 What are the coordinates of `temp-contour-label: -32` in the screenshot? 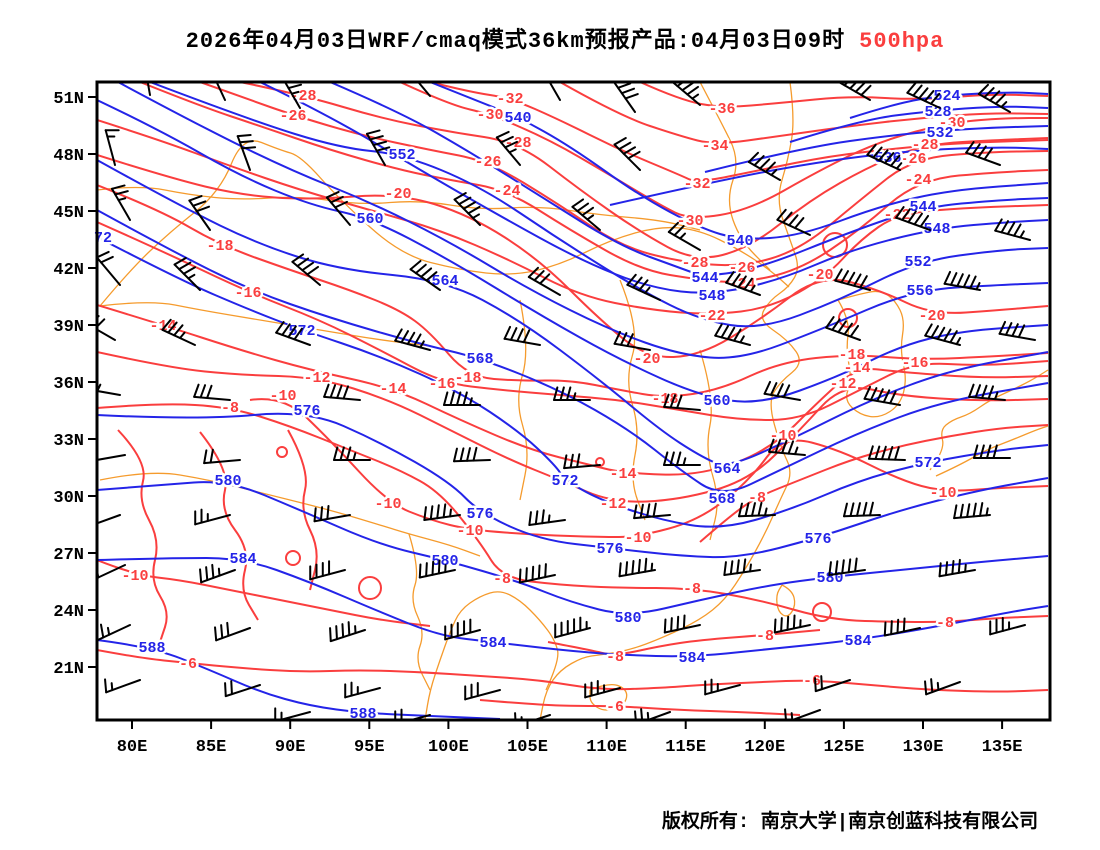 It's located at (696, 184).